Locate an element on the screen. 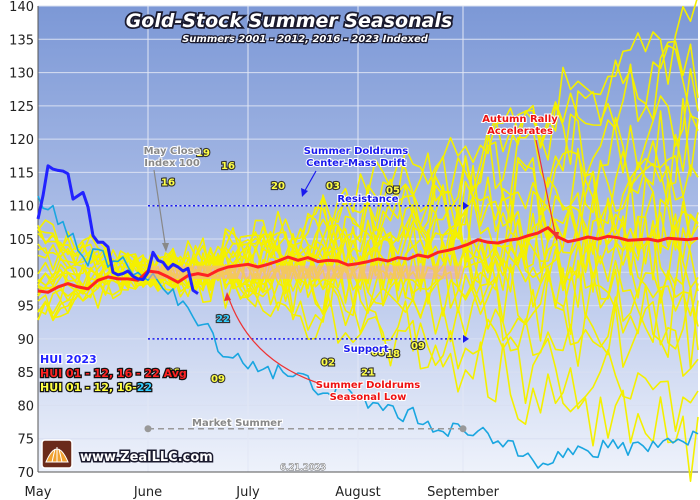  seasonal-low-arrowhead is located at coordinates (227, 296).